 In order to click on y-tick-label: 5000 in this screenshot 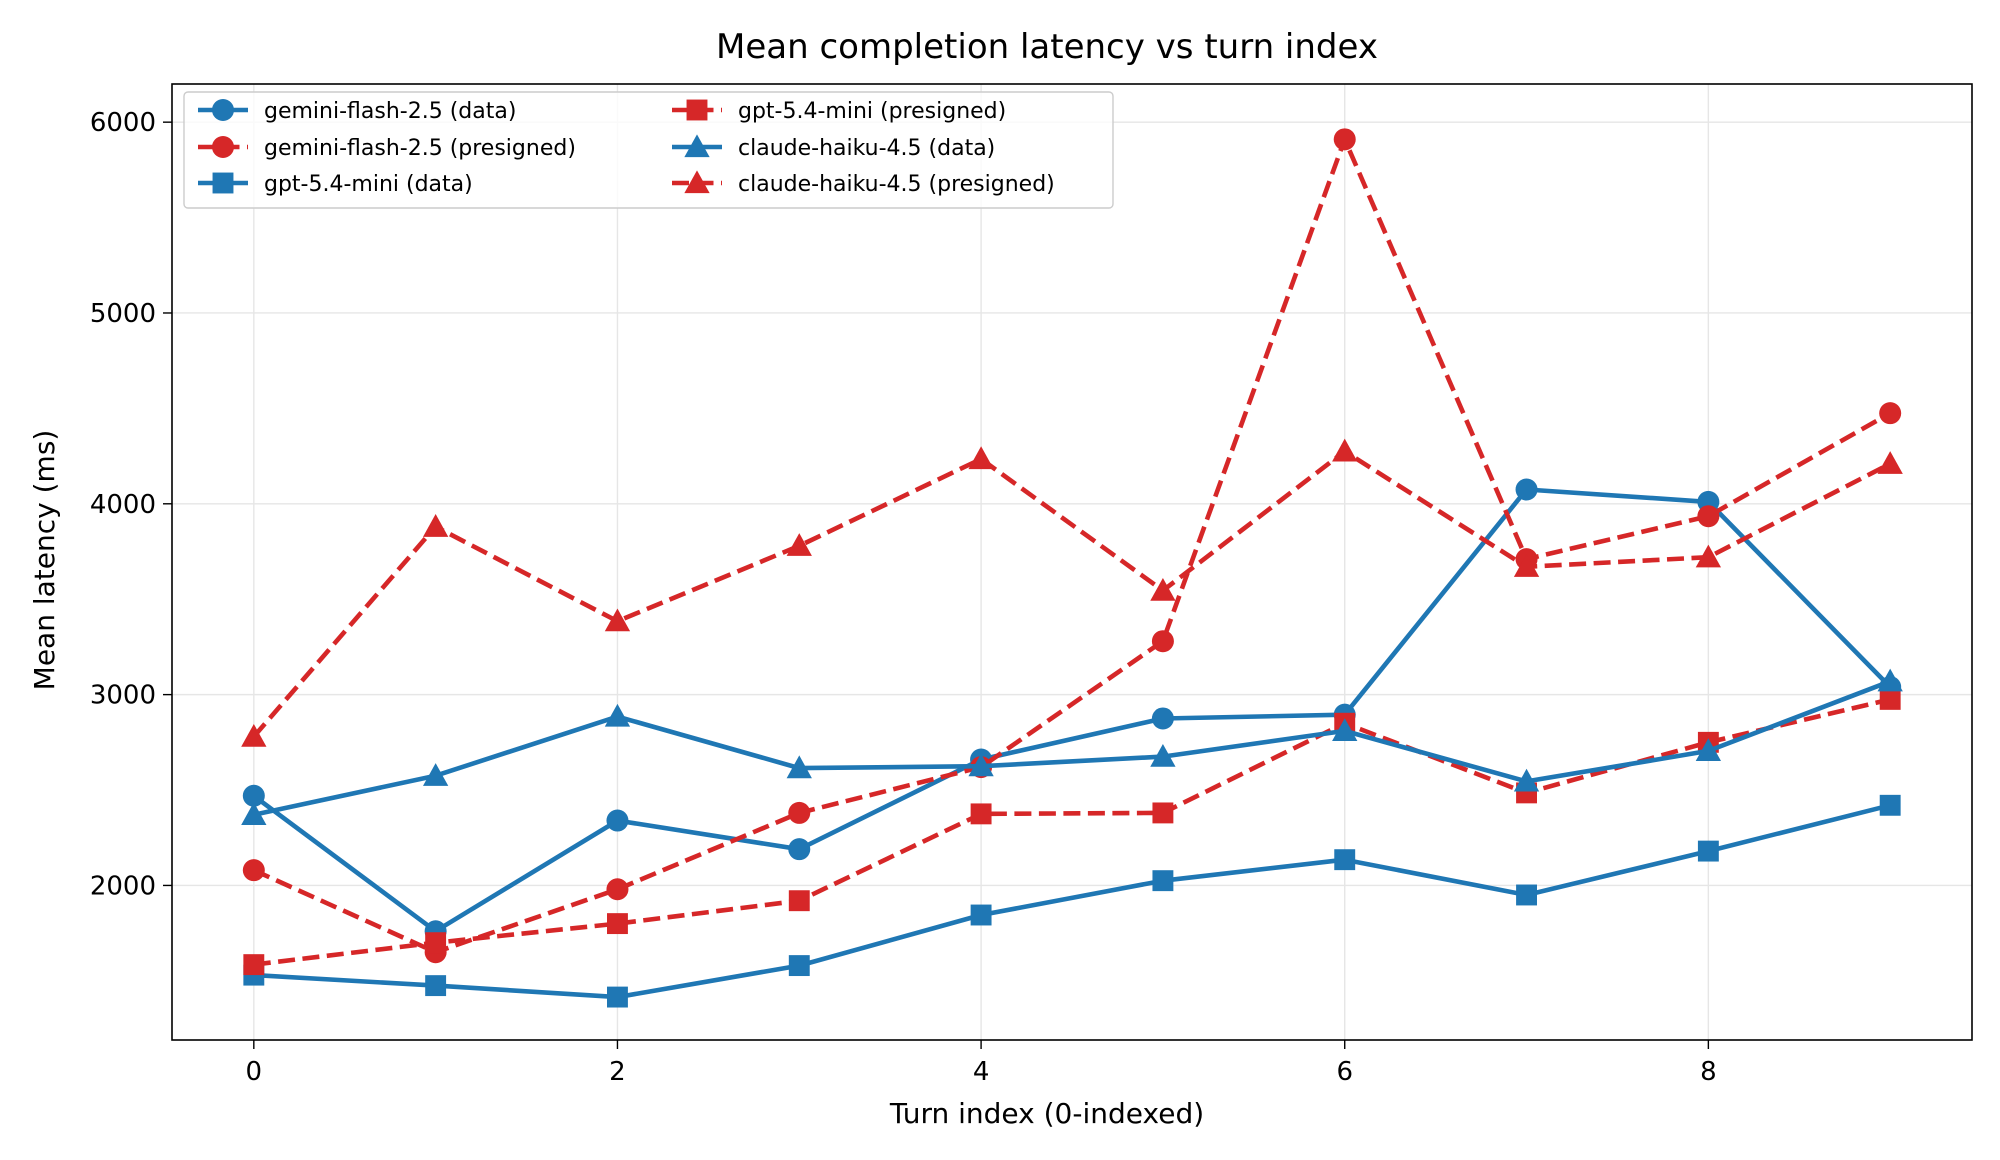, I will do `click(123, 314)`.